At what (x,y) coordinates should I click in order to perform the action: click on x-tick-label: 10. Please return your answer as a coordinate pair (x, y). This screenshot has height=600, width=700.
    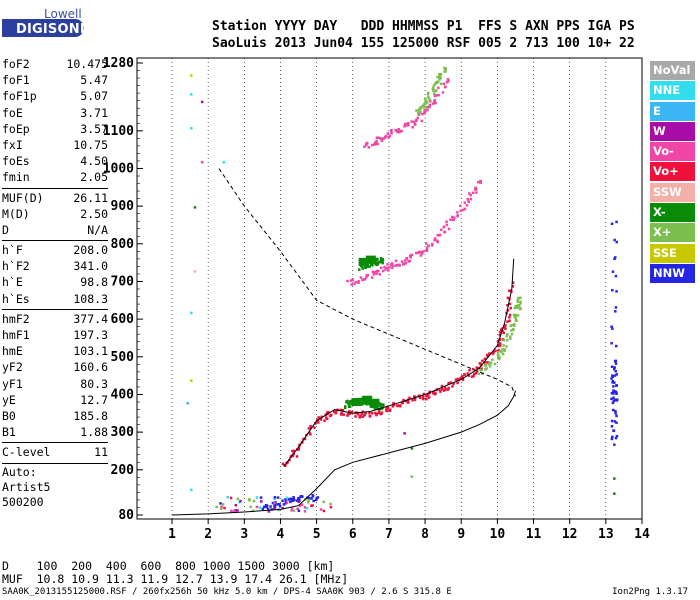
    Looking at the image, I should click on (498, 534).